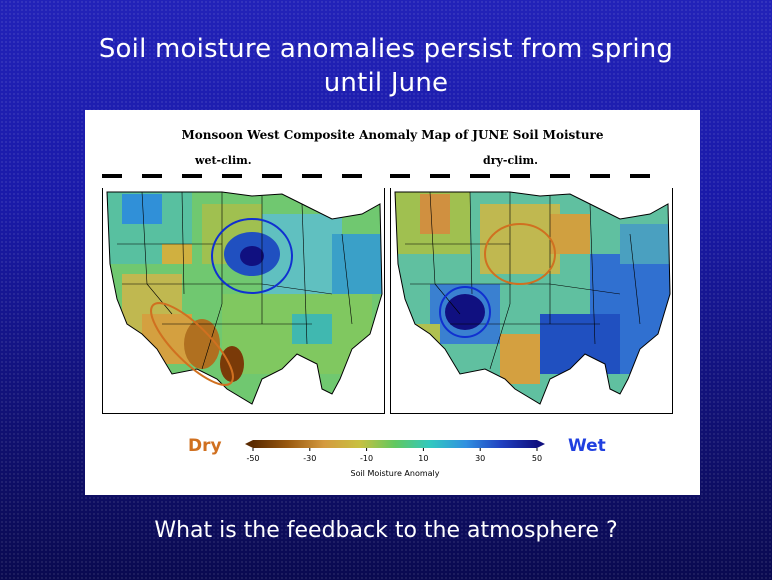 This screenshot has width=772, height=580. What do you see at coordinates (423, 458) in the screenshot?
I see `colorbar-tick-label: 10` at bounding box center [423, 458].